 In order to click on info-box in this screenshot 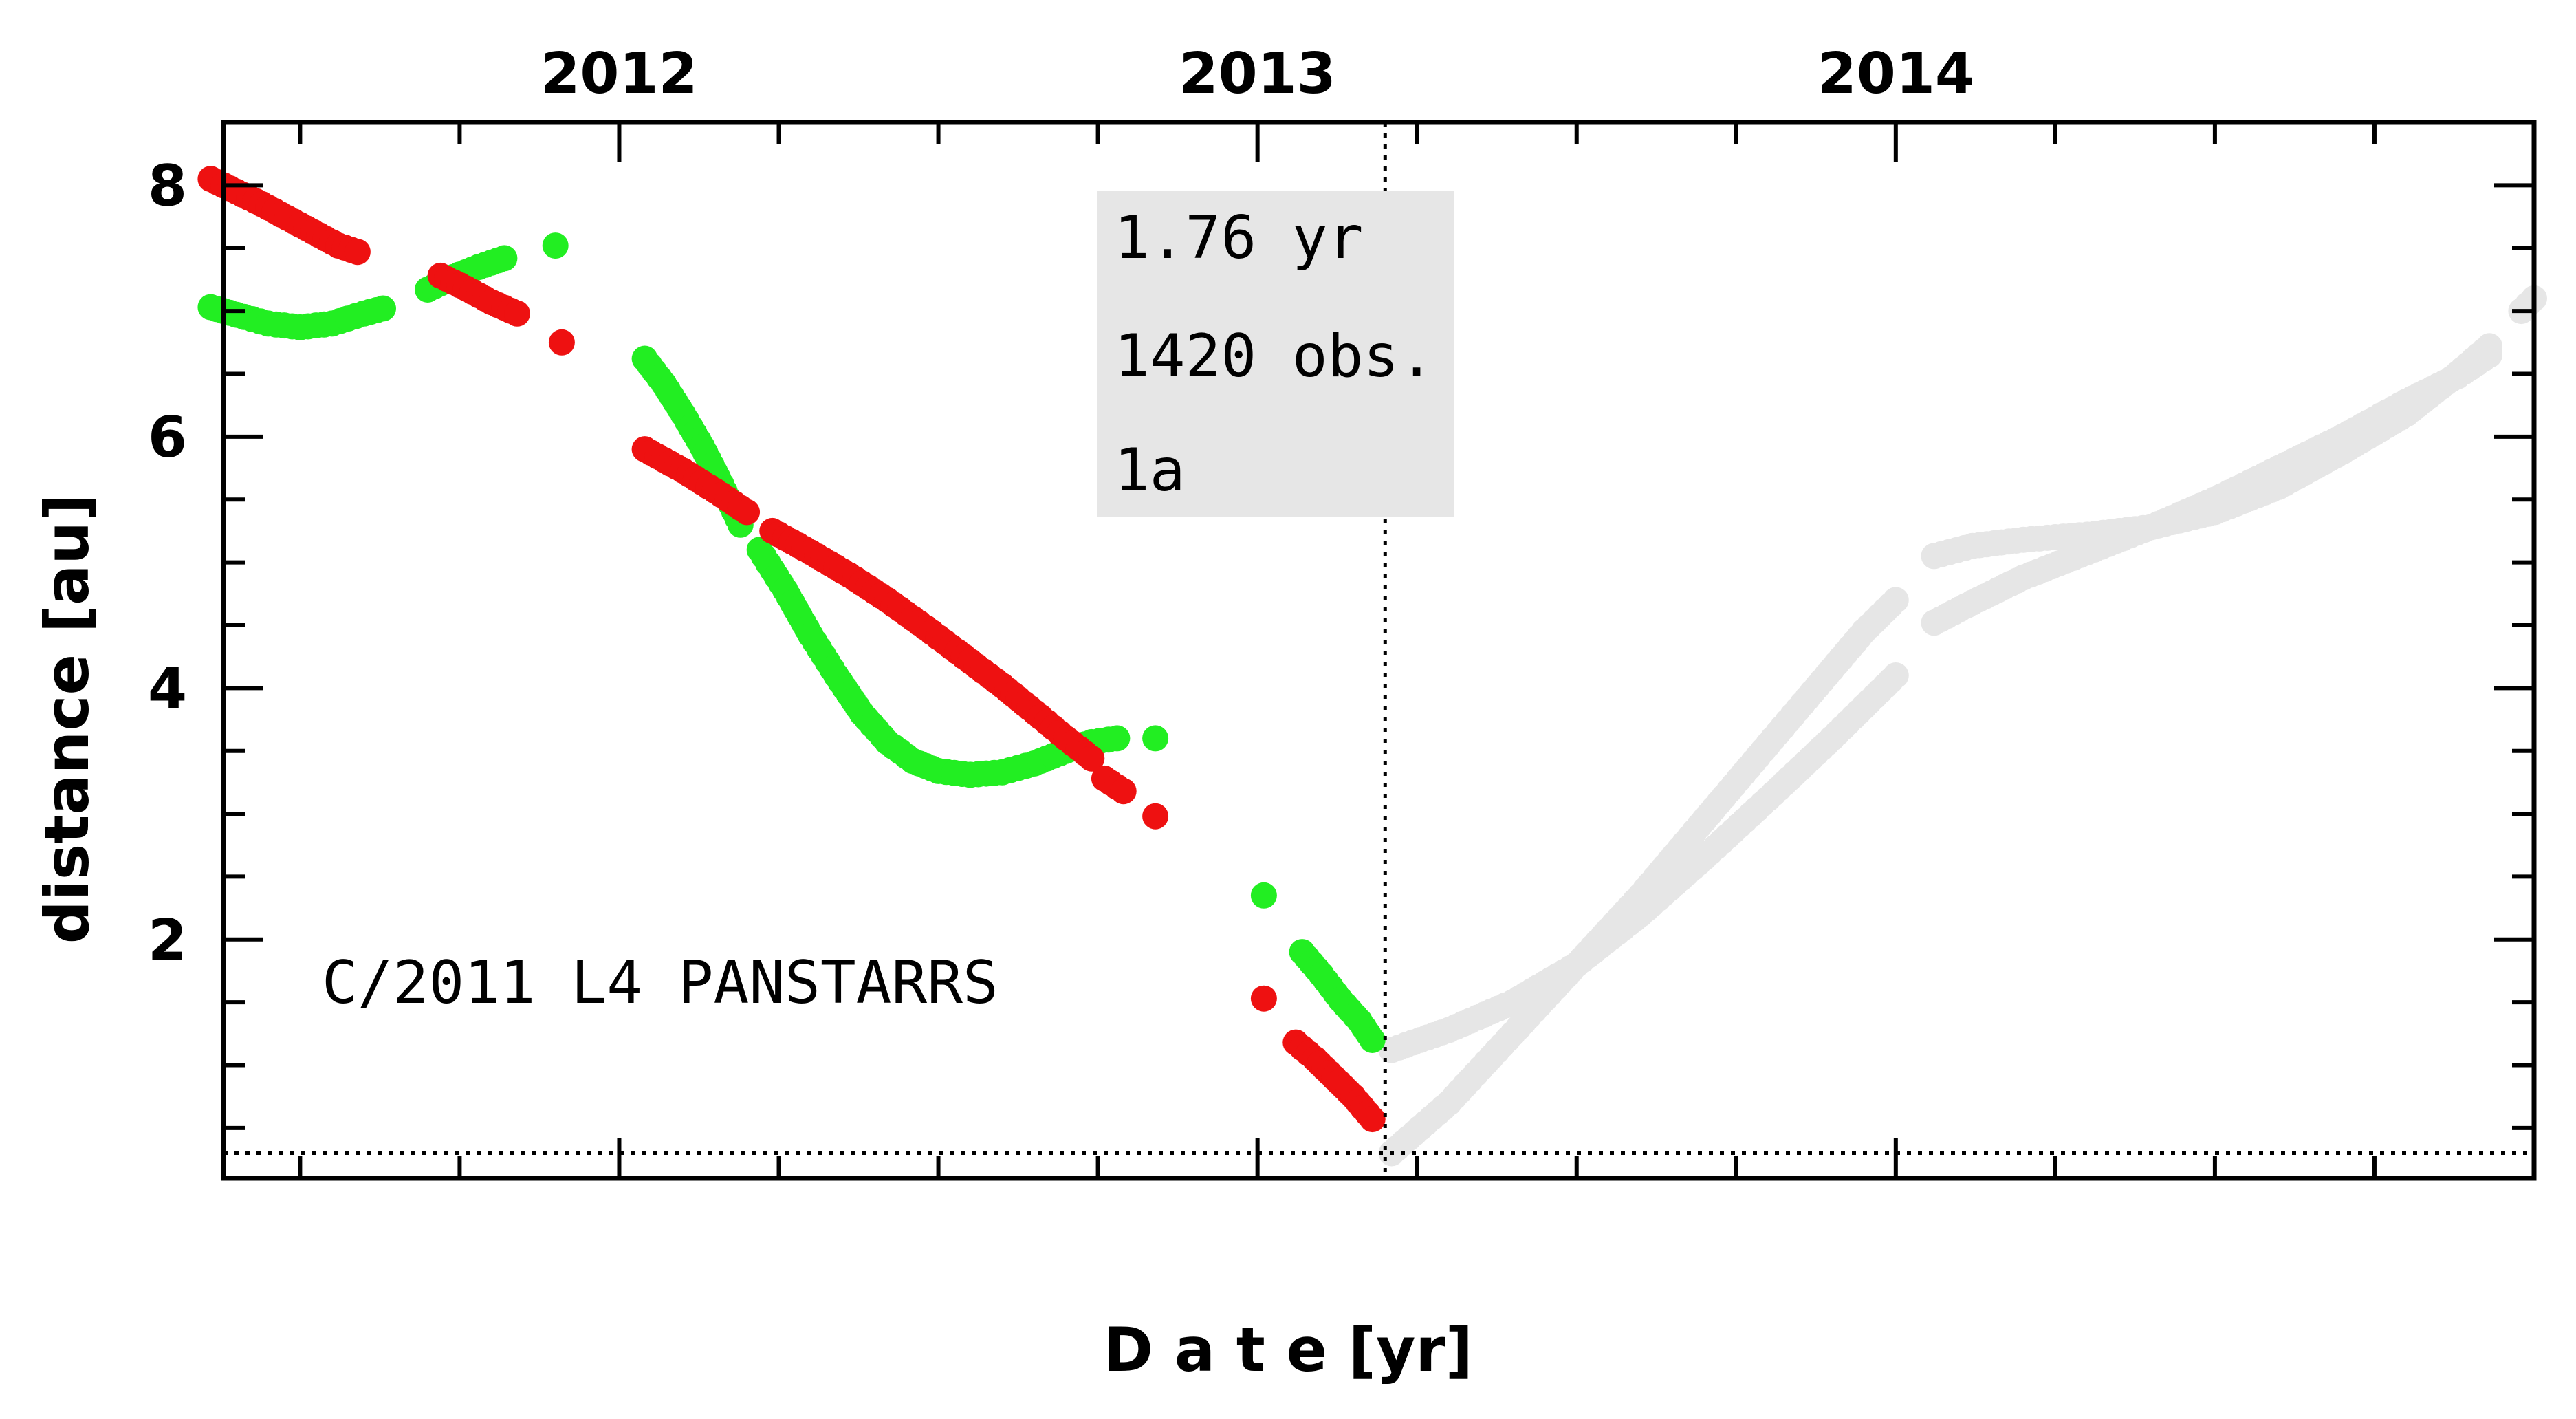, I will do `click(1275, 354)`.